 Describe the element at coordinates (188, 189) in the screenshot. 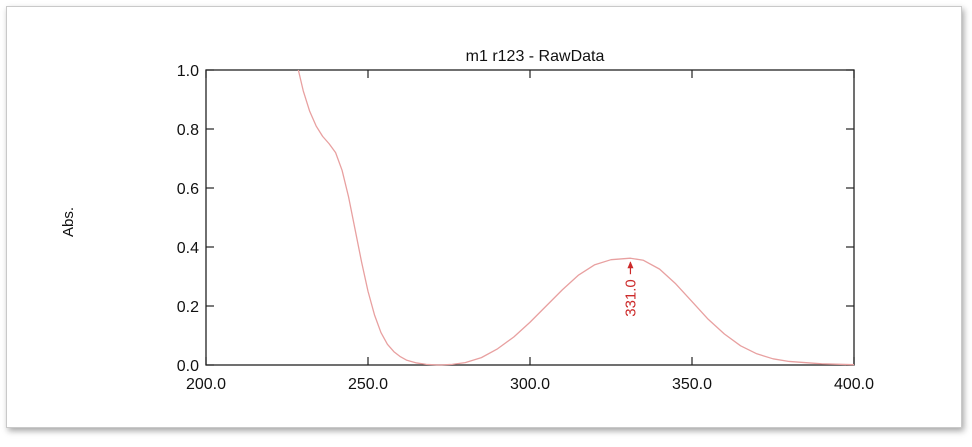

I see `y-tick-label: 0.6` at that location.